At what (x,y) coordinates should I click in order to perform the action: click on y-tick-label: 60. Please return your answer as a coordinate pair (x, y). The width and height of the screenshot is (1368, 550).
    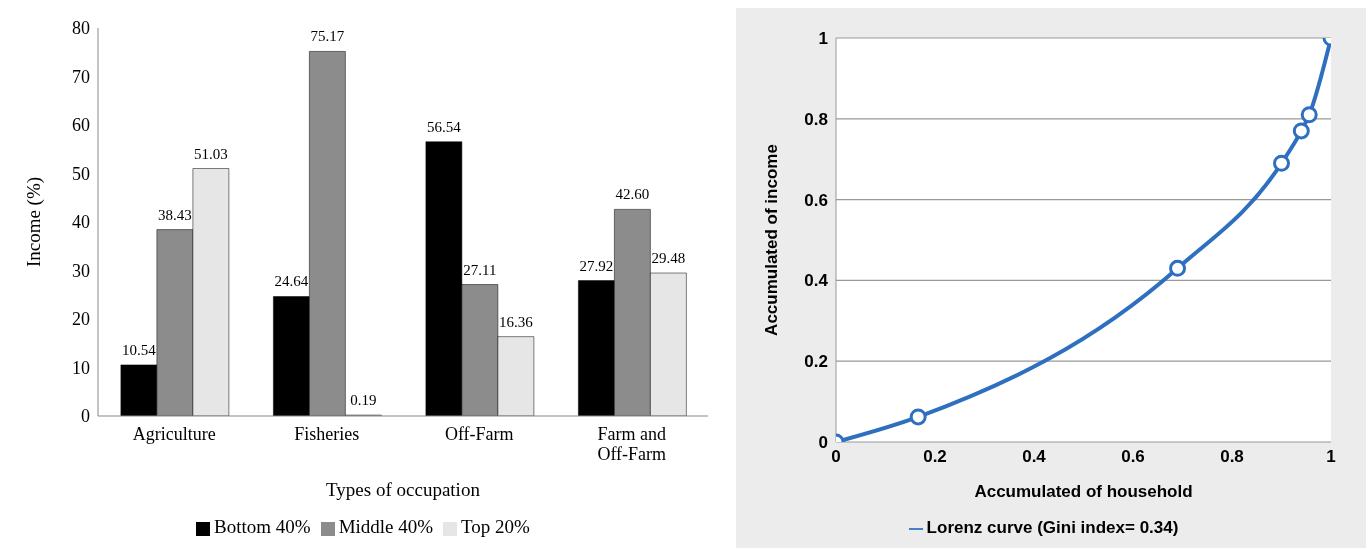
    Looking at the image, I should click on (81, 125).